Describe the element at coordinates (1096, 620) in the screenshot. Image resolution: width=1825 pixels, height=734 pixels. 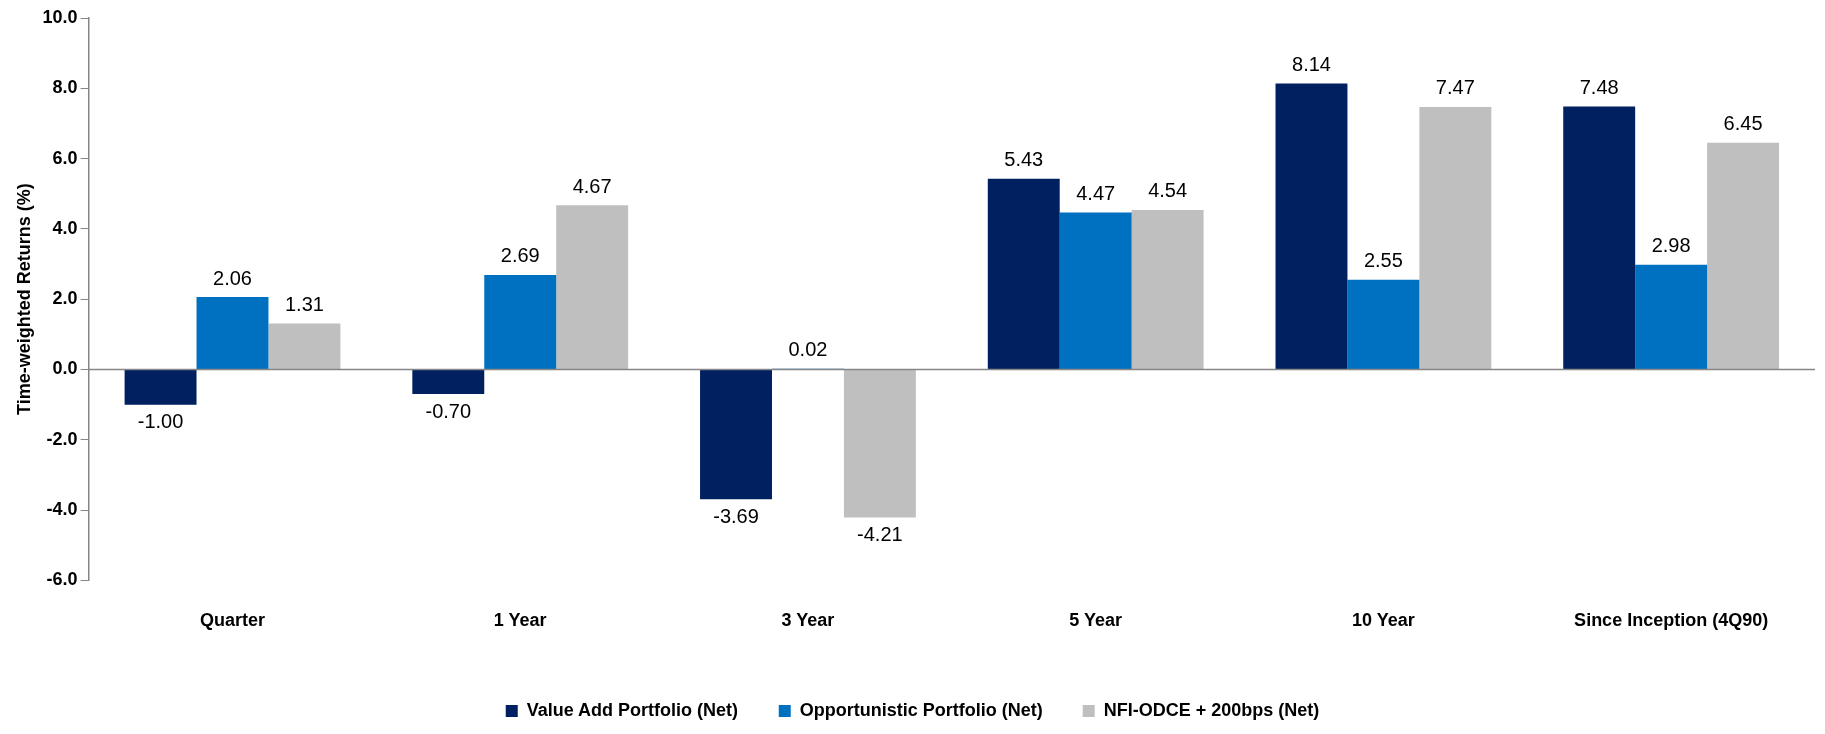
I see `x-tick-label: 5 Year` at that location.